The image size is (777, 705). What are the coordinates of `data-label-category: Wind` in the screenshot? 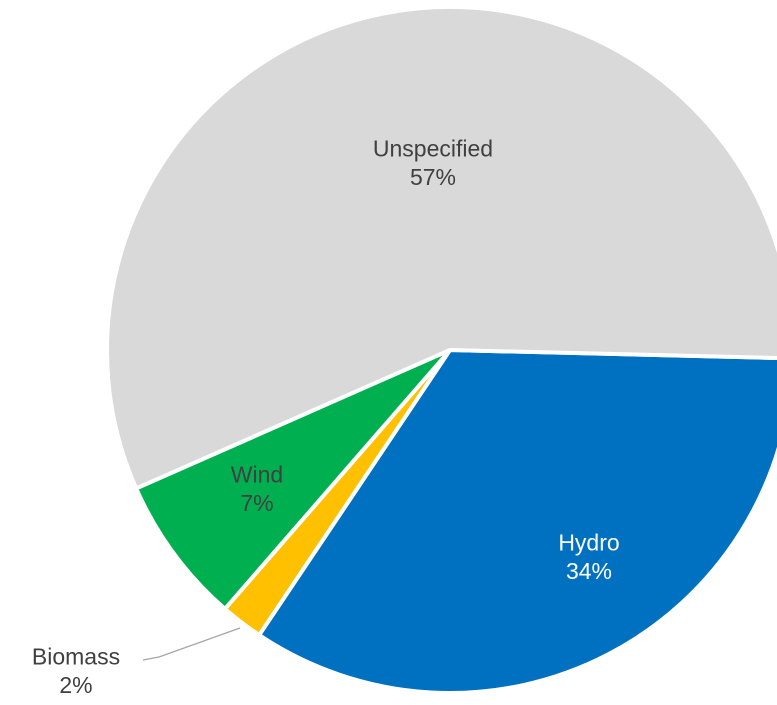 It's located at (257, 475).